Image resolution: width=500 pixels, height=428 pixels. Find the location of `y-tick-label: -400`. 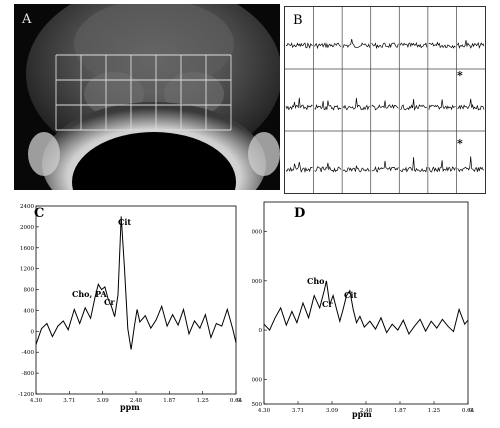

y-tick-label: -400 is located at coordinates (28, 353).